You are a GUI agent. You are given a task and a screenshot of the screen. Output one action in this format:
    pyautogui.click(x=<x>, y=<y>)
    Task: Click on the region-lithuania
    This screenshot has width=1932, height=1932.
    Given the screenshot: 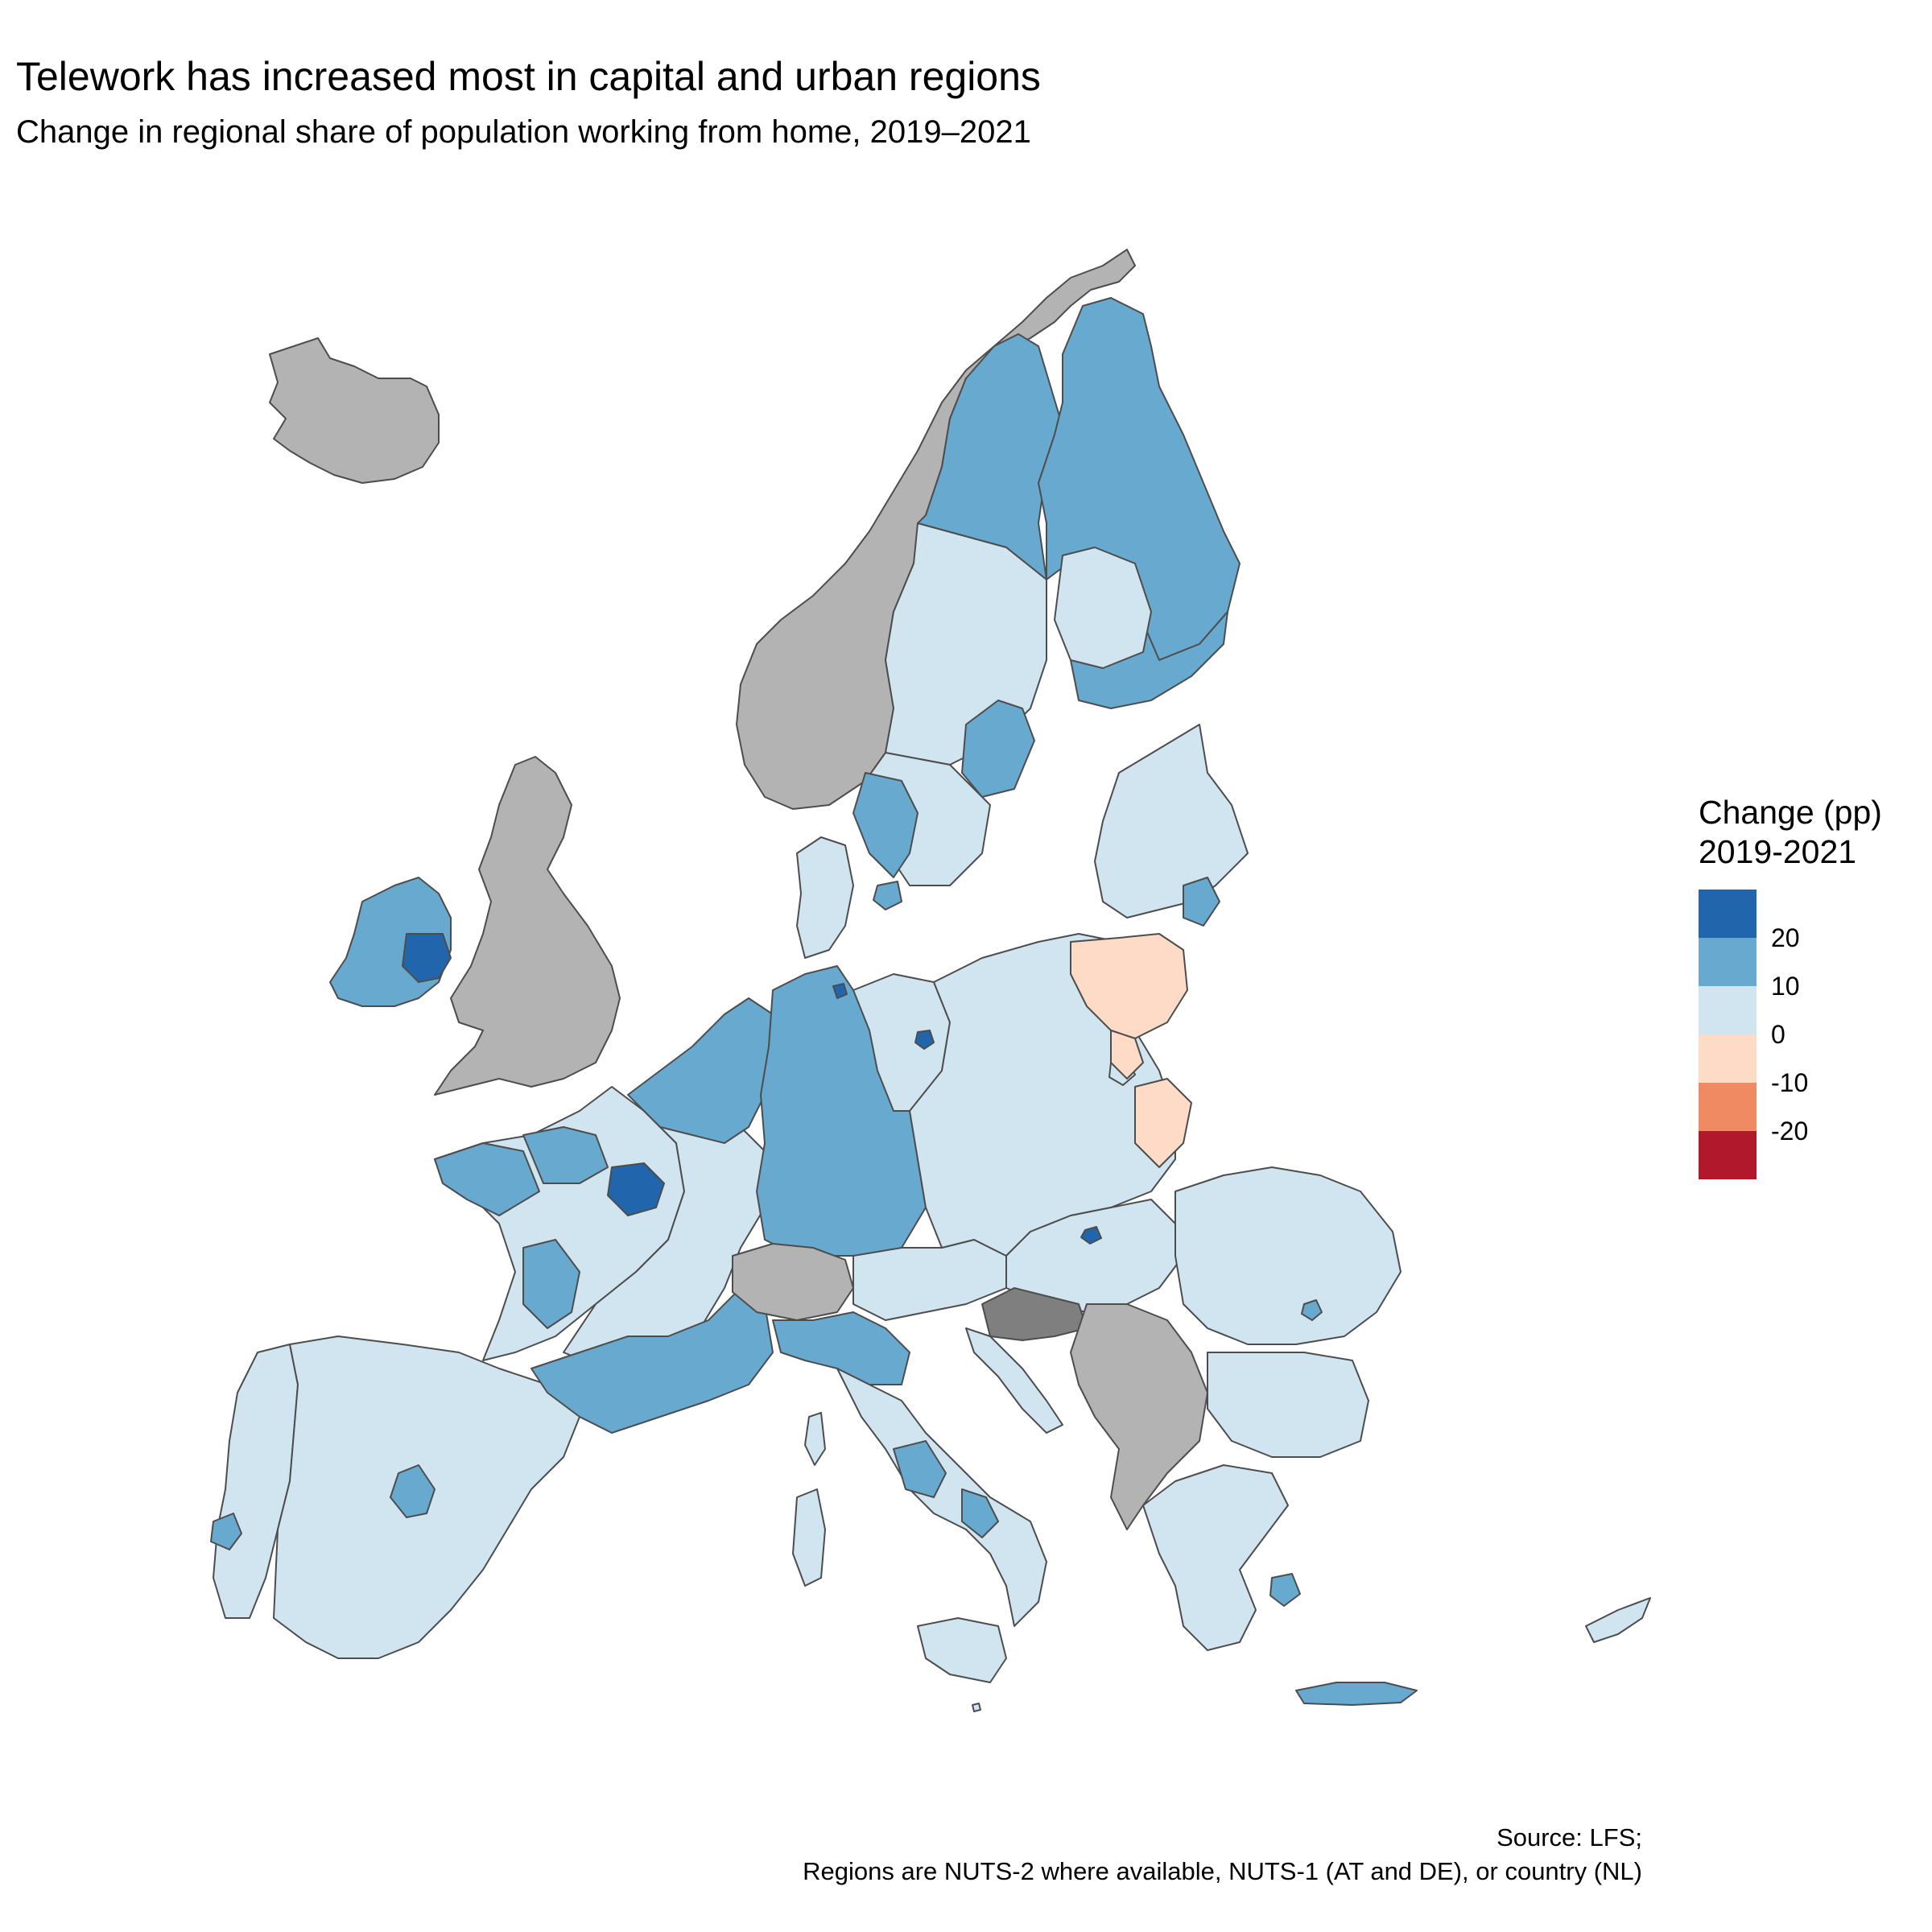 What is the action you would take?
    pyautogui.click(x=1129, y=986)
    